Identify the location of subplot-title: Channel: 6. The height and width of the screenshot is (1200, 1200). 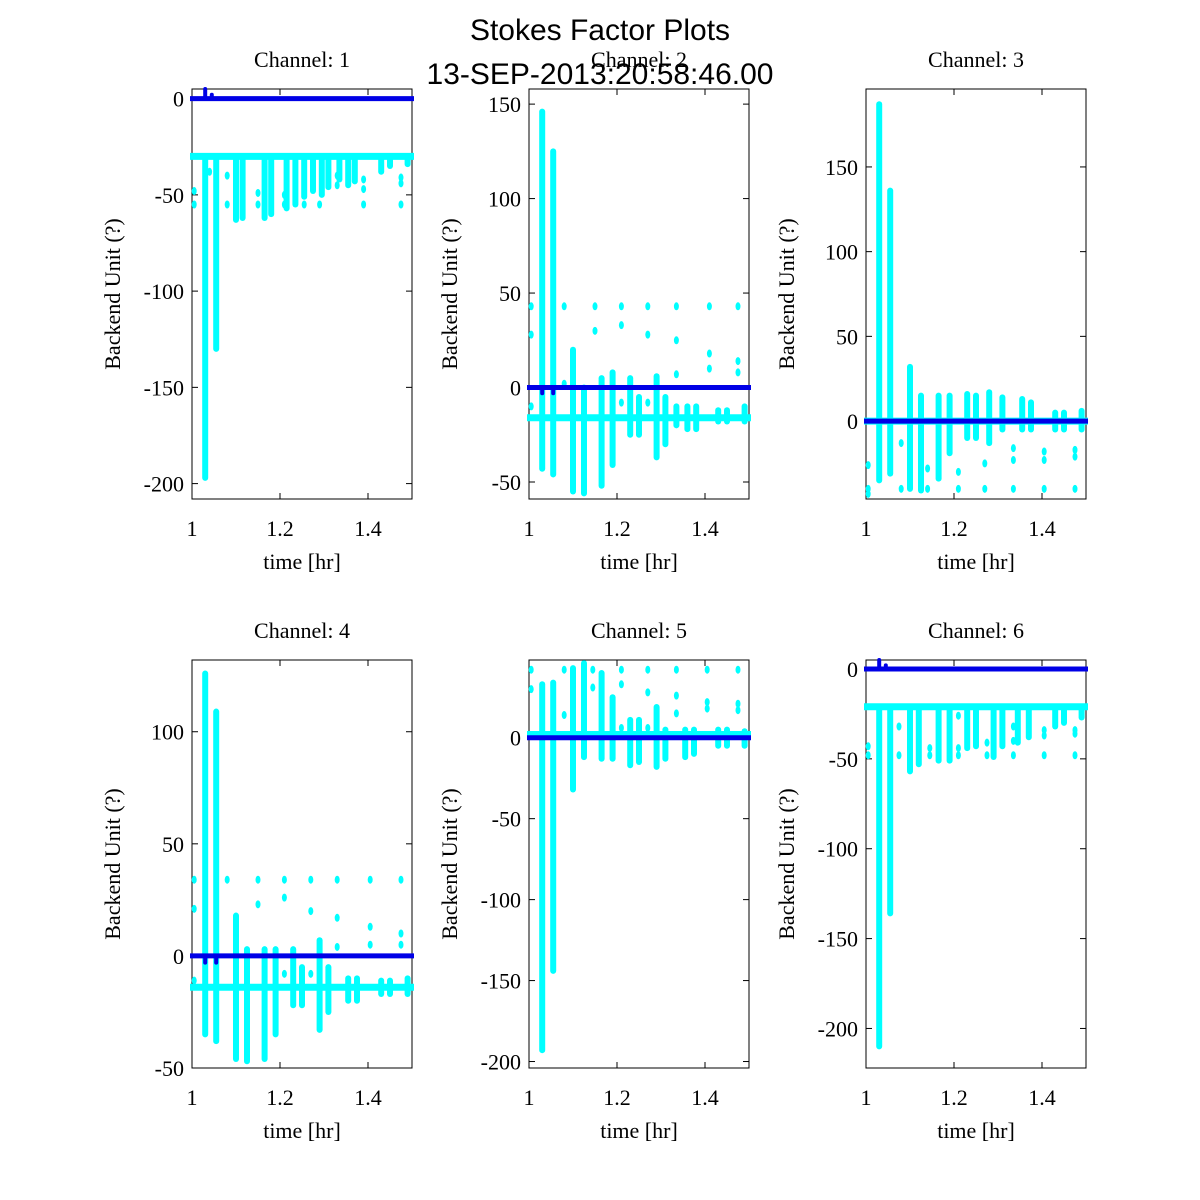
(976, 630).